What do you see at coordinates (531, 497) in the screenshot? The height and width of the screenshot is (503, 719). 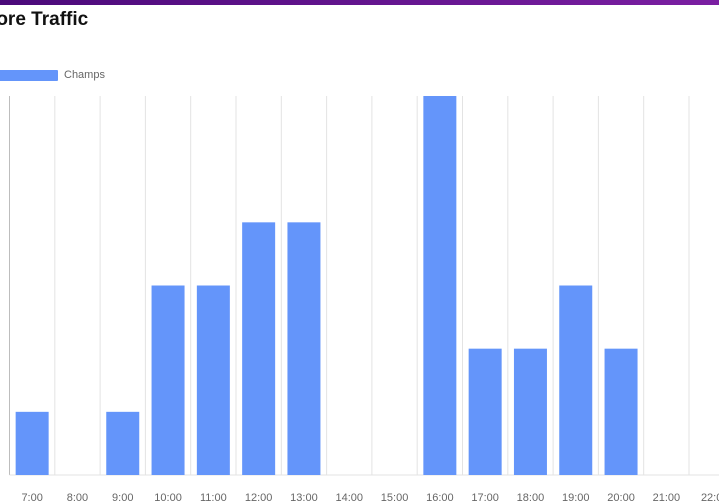 I see `x-tick-label: 18:00` at bounding box center [531, 497].